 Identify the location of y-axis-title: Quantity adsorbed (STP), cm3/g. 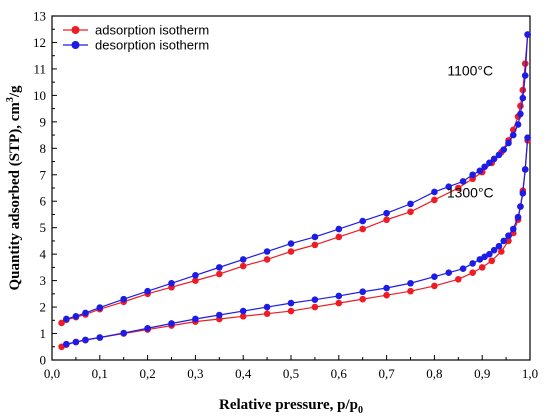
(14, 188).